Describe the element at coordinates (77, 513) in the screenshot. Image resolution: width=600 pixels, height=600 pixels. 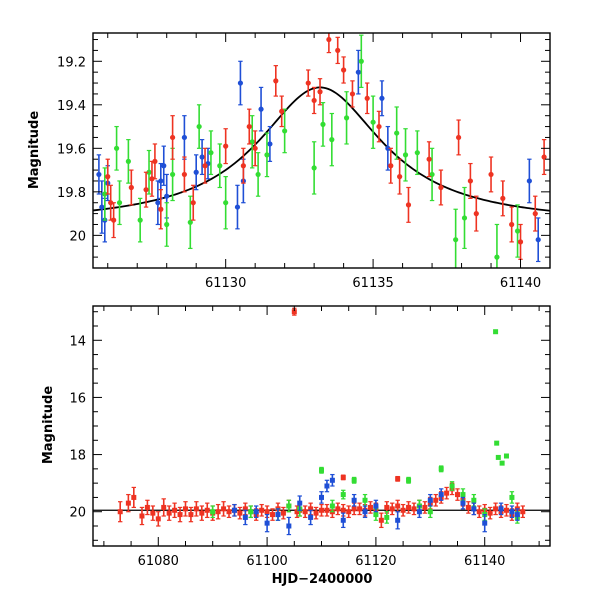
I see `bottom-y-tick-label: 20` at that location.